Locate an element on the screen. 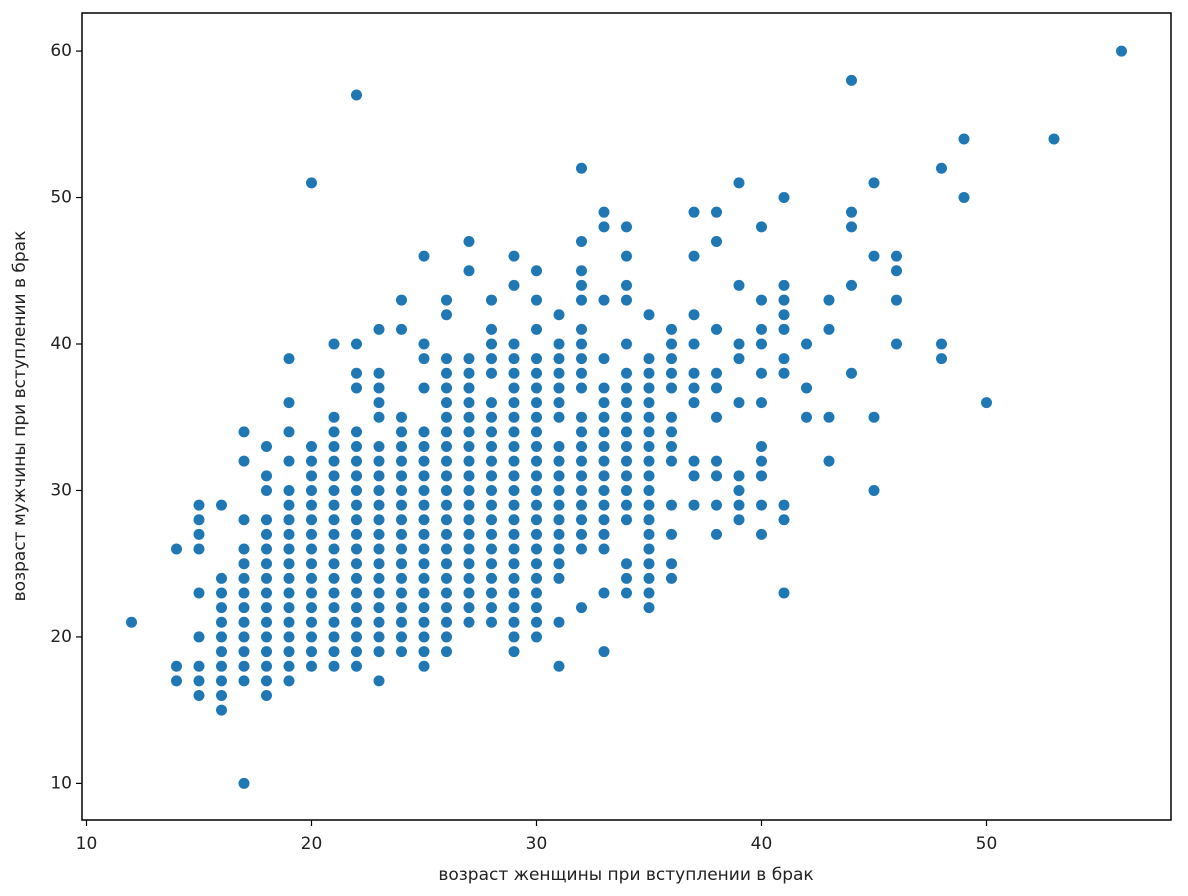 The height and width of the screenshot is (896, 1188). x-tick-label: 30 is located at coordinates (537, 844).